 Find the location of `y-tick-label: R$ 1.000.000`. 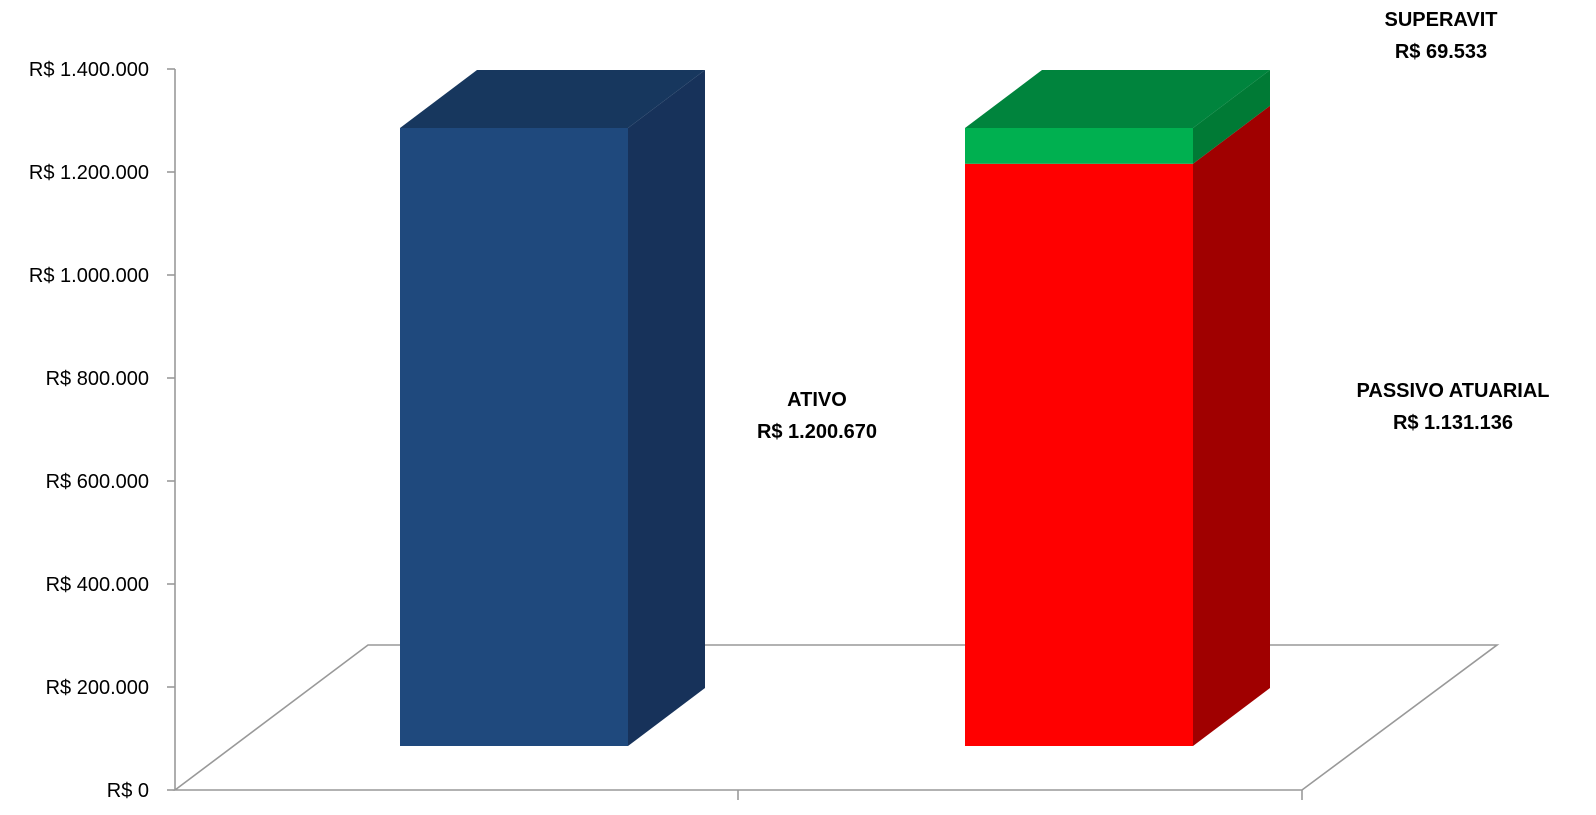

y-tick-label: R$ 1.000.000 is located at coordinates (89, 276).